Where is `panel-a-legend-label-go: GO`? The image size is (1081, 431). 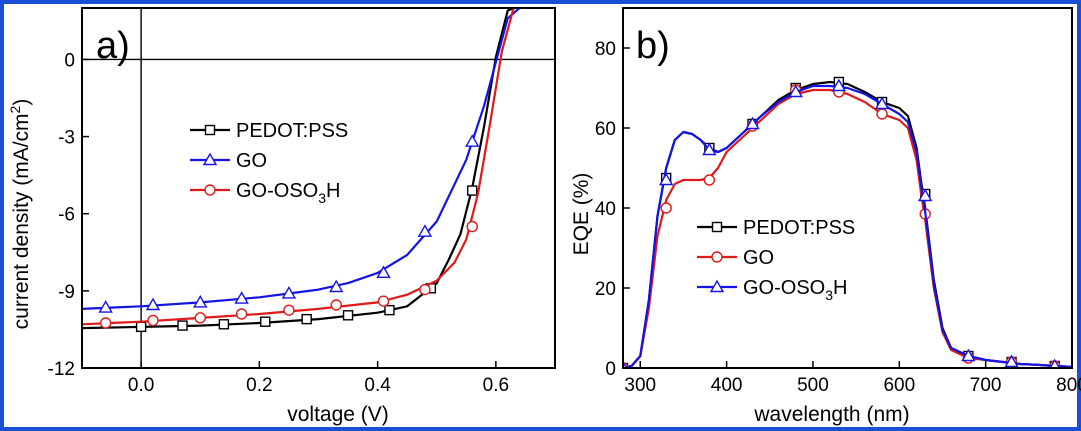
panel-a-legend-label-go: GO is located at coordinates (251, 161).